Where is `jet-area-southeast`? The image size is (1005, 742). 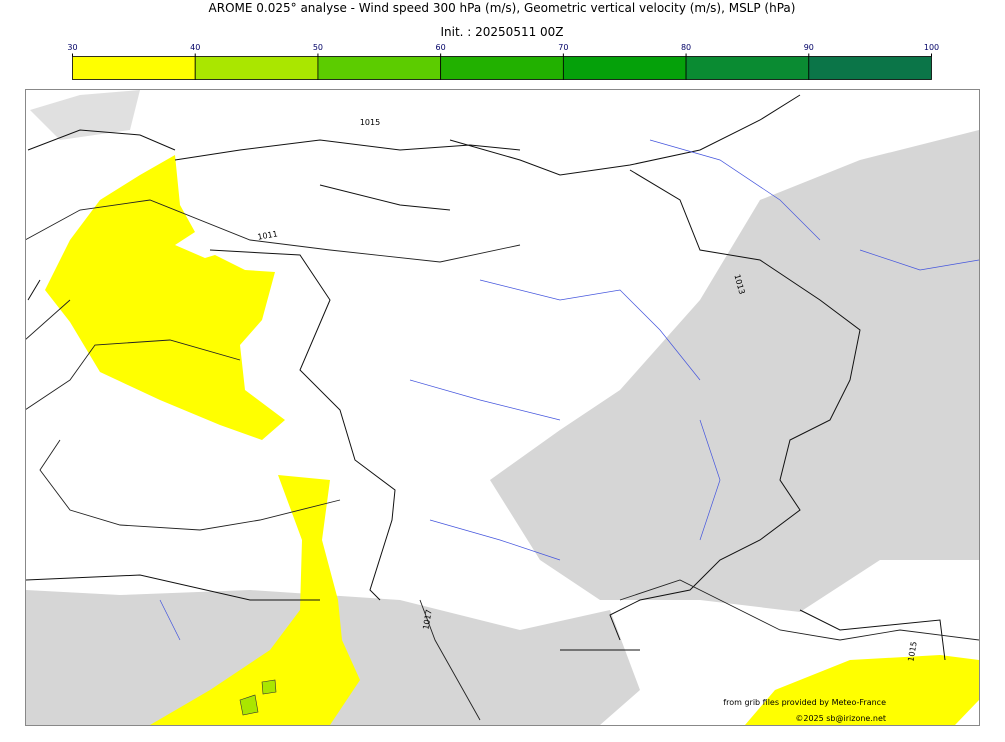 jet-area-southeast is located at coordinates (862, 690).